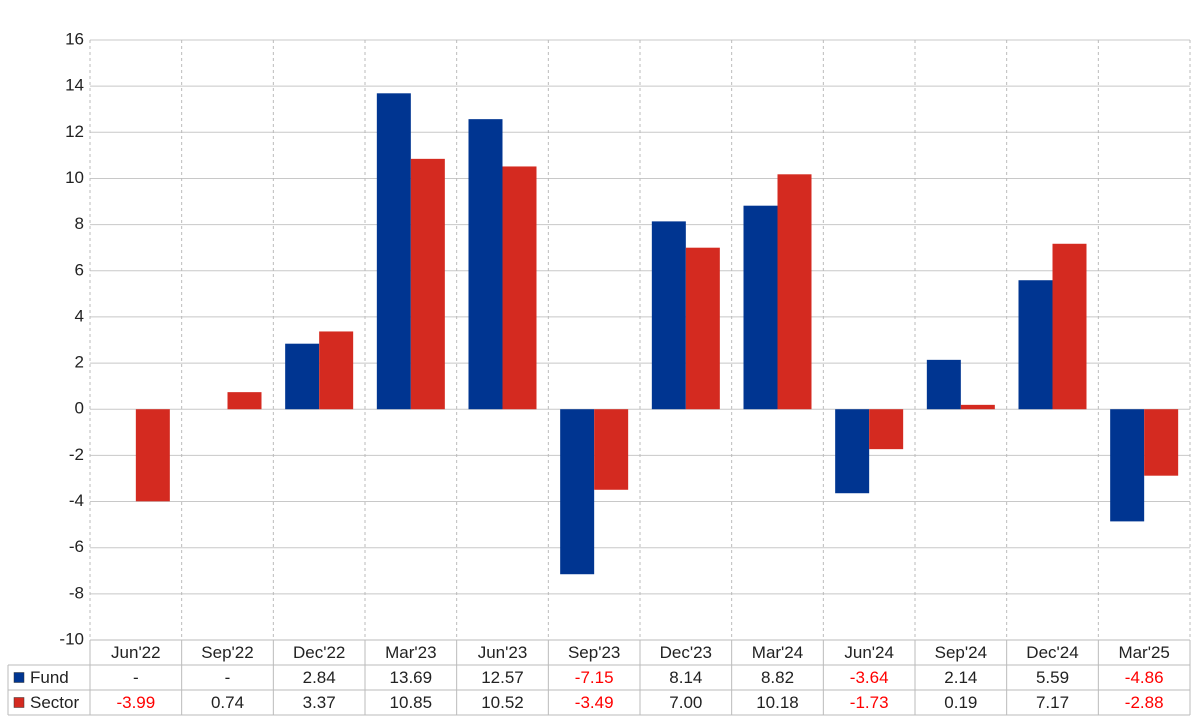  Describe the element at coordinates (594, 702) in the screenshot. I see `table-value: -3.49` at that location.